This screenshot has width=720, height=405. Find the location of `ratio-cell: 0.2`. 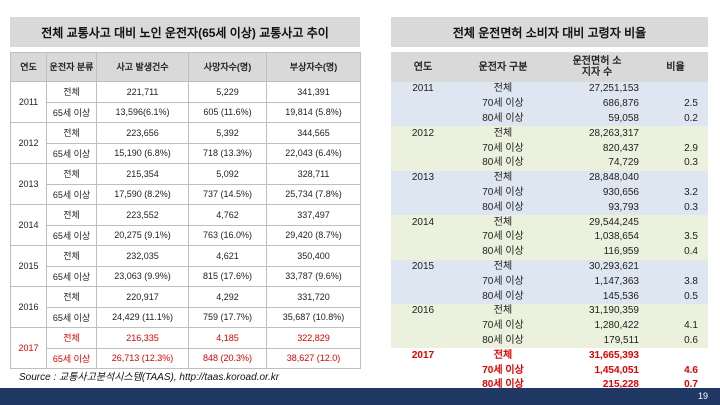

ratio-cell: 0.2 is located at coordinates (675, 119).